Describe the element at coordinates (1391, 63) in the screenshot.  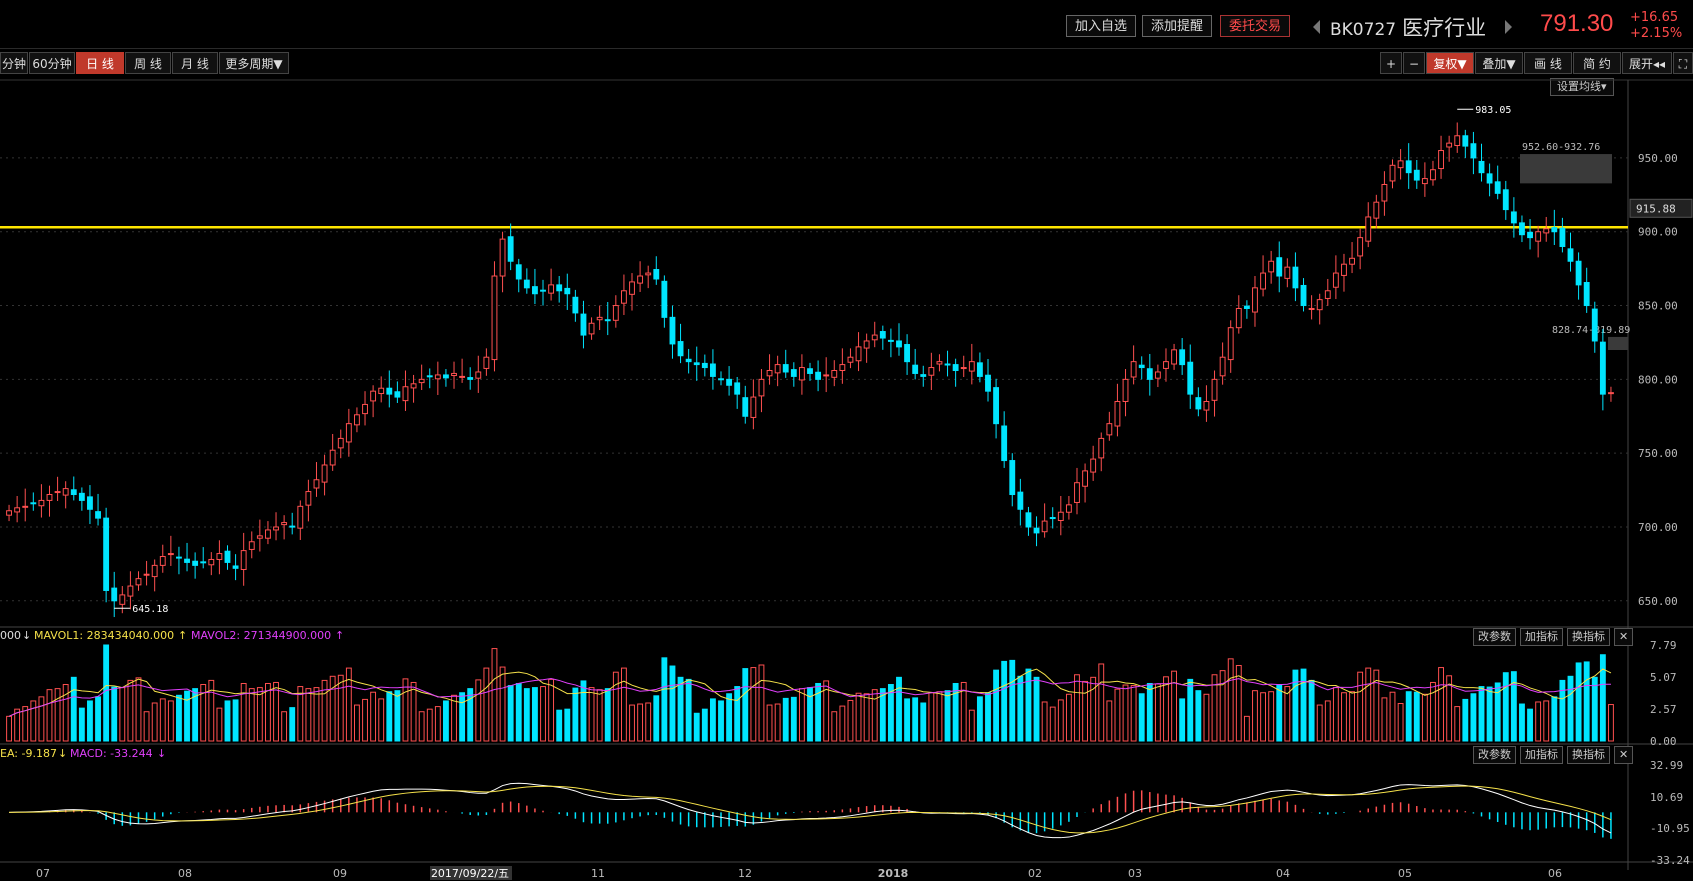
I see `zoom-in-button: +` at that location.